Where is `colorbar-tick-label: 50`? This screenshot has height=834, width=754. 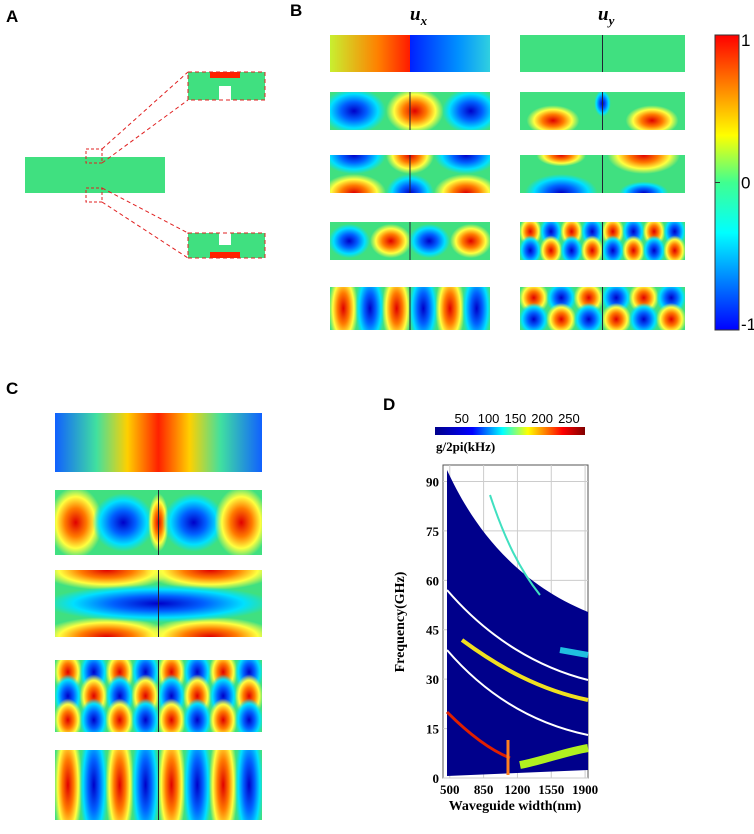
colorbar-tick-label: 50 is located at coordinates (462, 418).